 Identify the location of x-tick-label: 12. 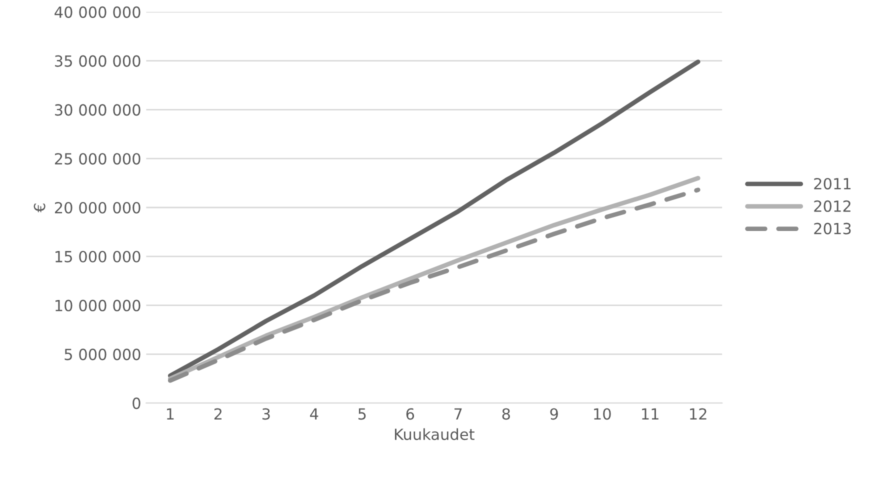
(698, 414).